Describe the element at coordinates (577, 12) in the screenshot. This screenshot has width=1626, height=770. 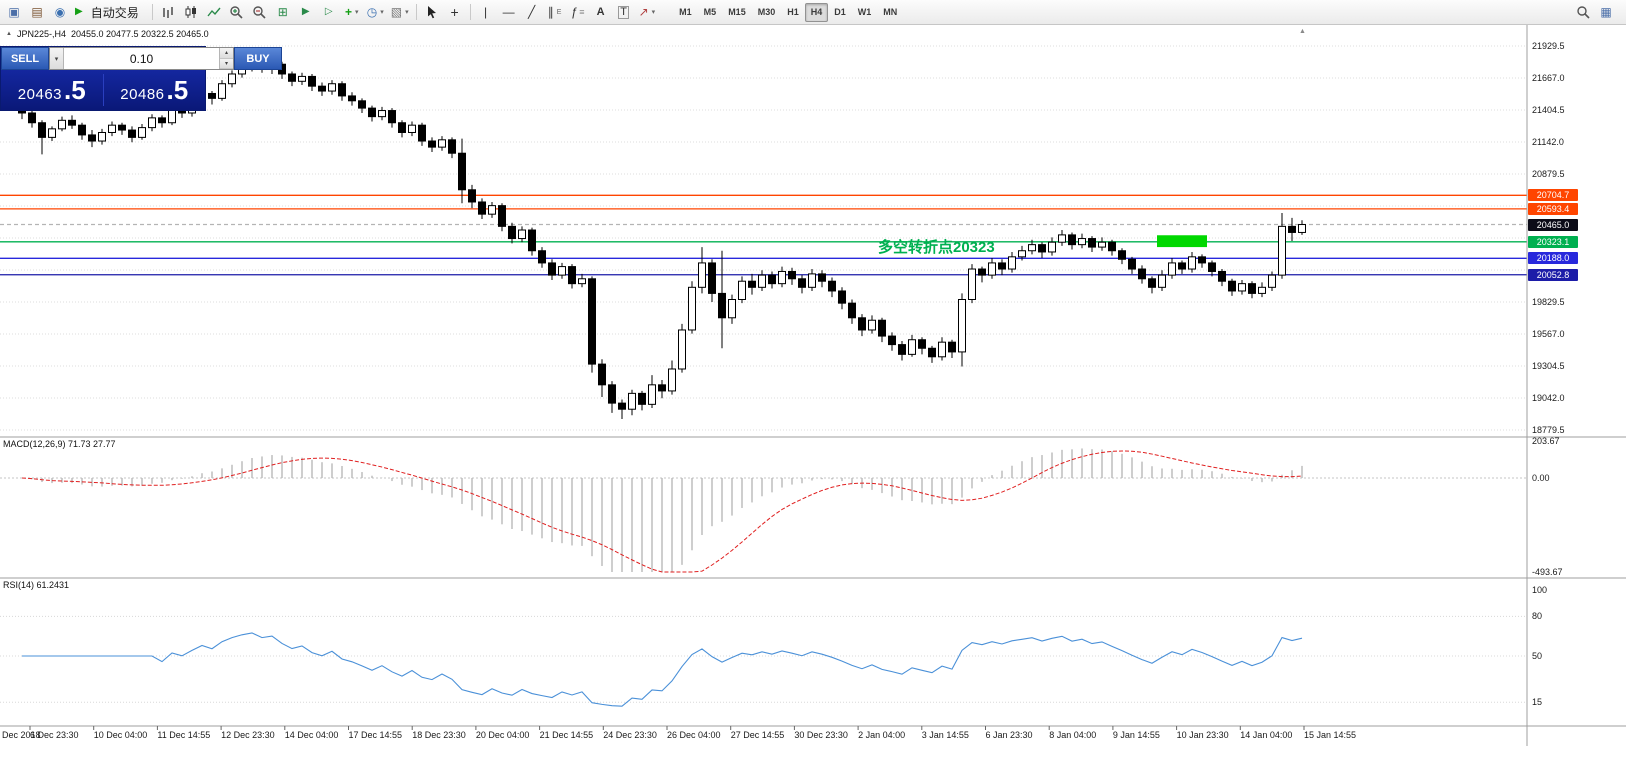
I see `fibonacci-icon: ƒ ≡` at that location.